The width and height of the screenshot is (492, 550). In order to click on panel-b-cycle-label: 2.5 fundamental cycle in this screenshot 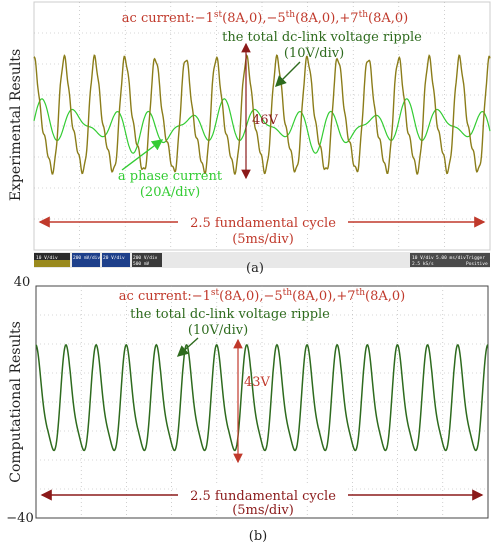, I will do `click(263, 496)`.